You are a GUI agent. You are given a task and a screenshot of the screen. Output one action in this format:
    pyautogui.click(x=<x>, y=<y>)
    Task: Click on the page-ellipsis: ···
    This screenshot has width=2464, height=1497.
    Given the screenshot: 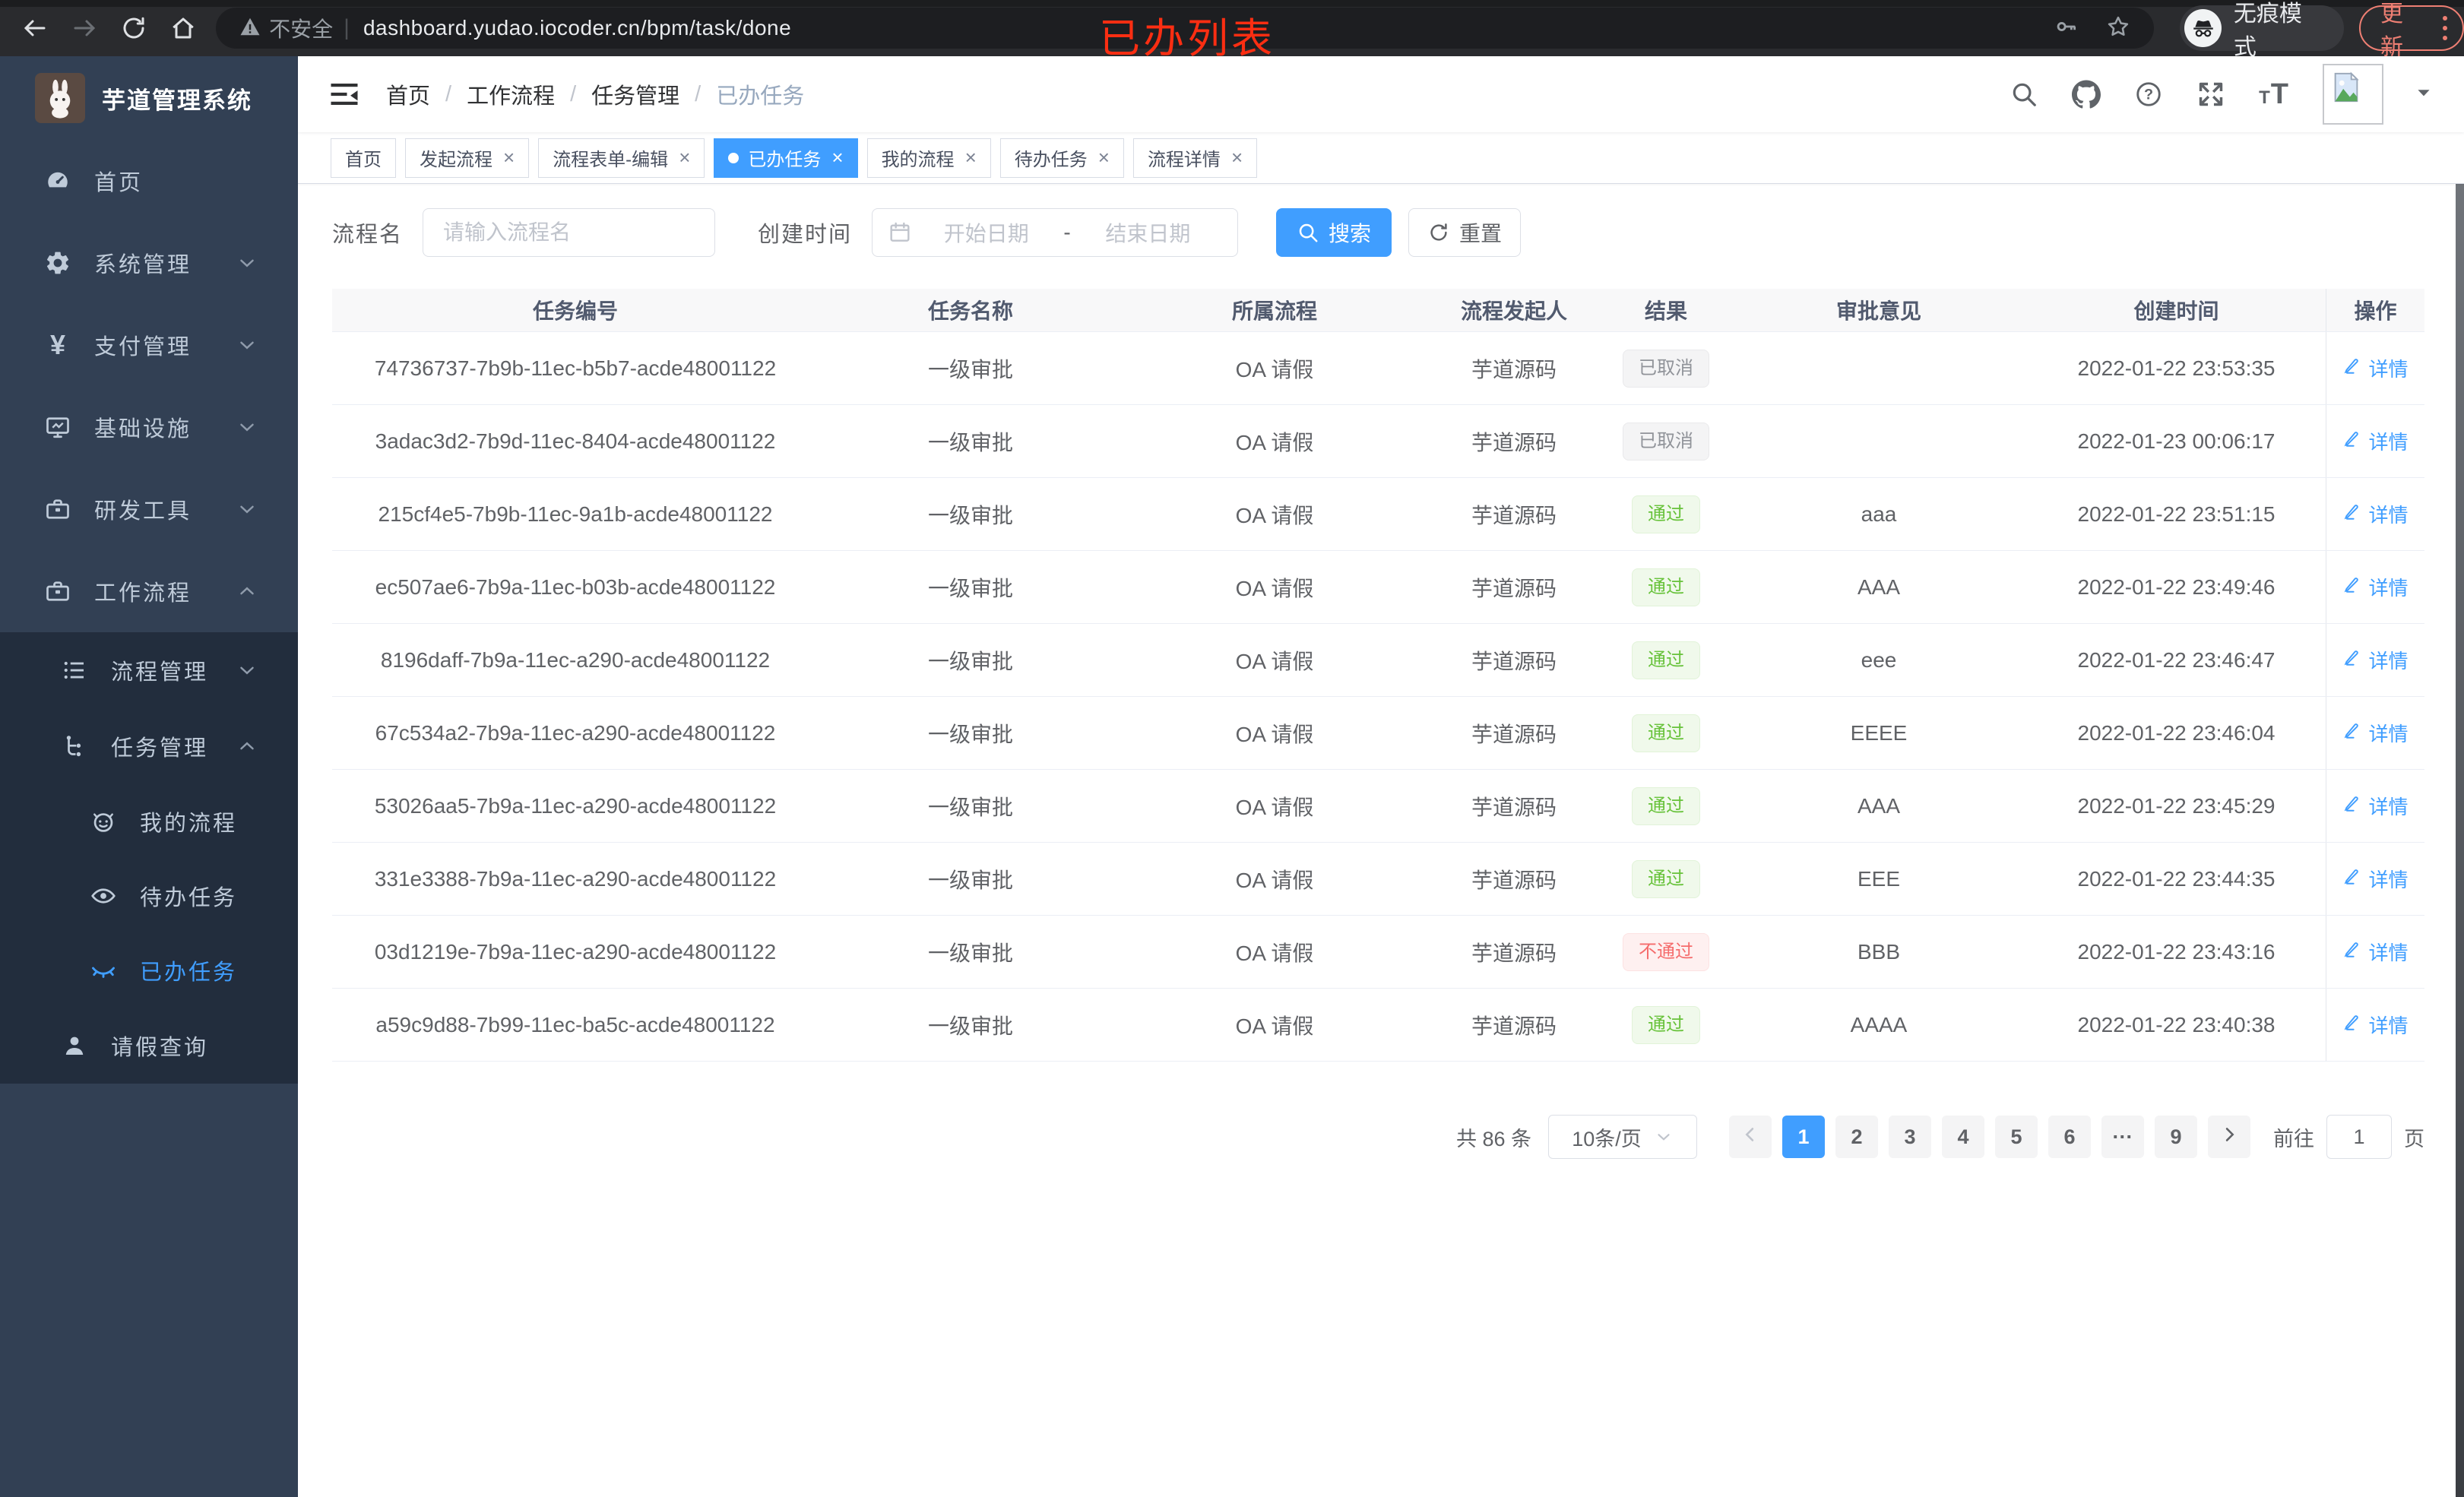 What is the action you would take?
    pyautogui.click(x=2122, y=1137)
    